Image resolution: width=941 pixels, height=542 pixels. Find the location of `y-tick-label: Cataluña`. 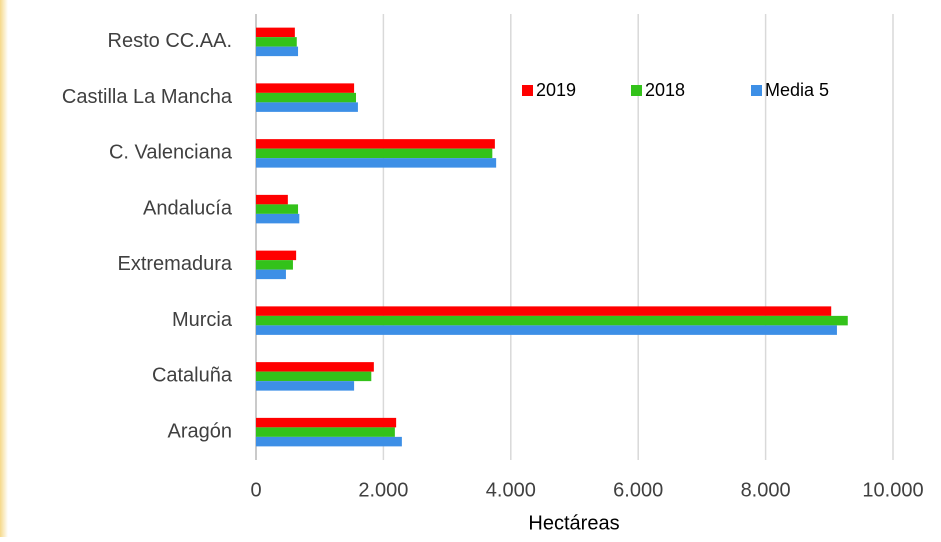

y-tick-label: Cataluña is located at coordinates (192, 376).